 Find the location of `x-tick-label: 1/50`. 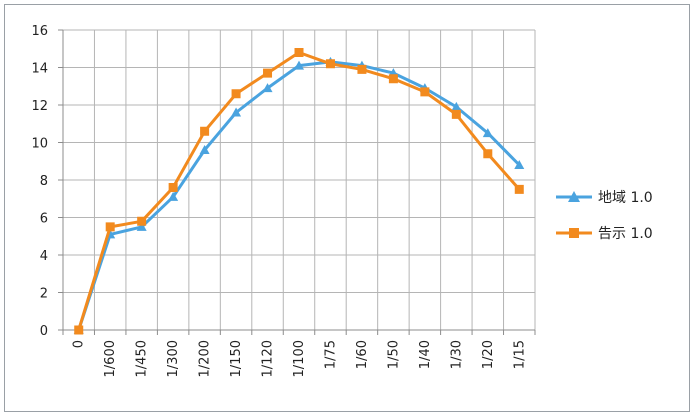

x-tick-label: 1/50 is located at coordinates (393, 354).